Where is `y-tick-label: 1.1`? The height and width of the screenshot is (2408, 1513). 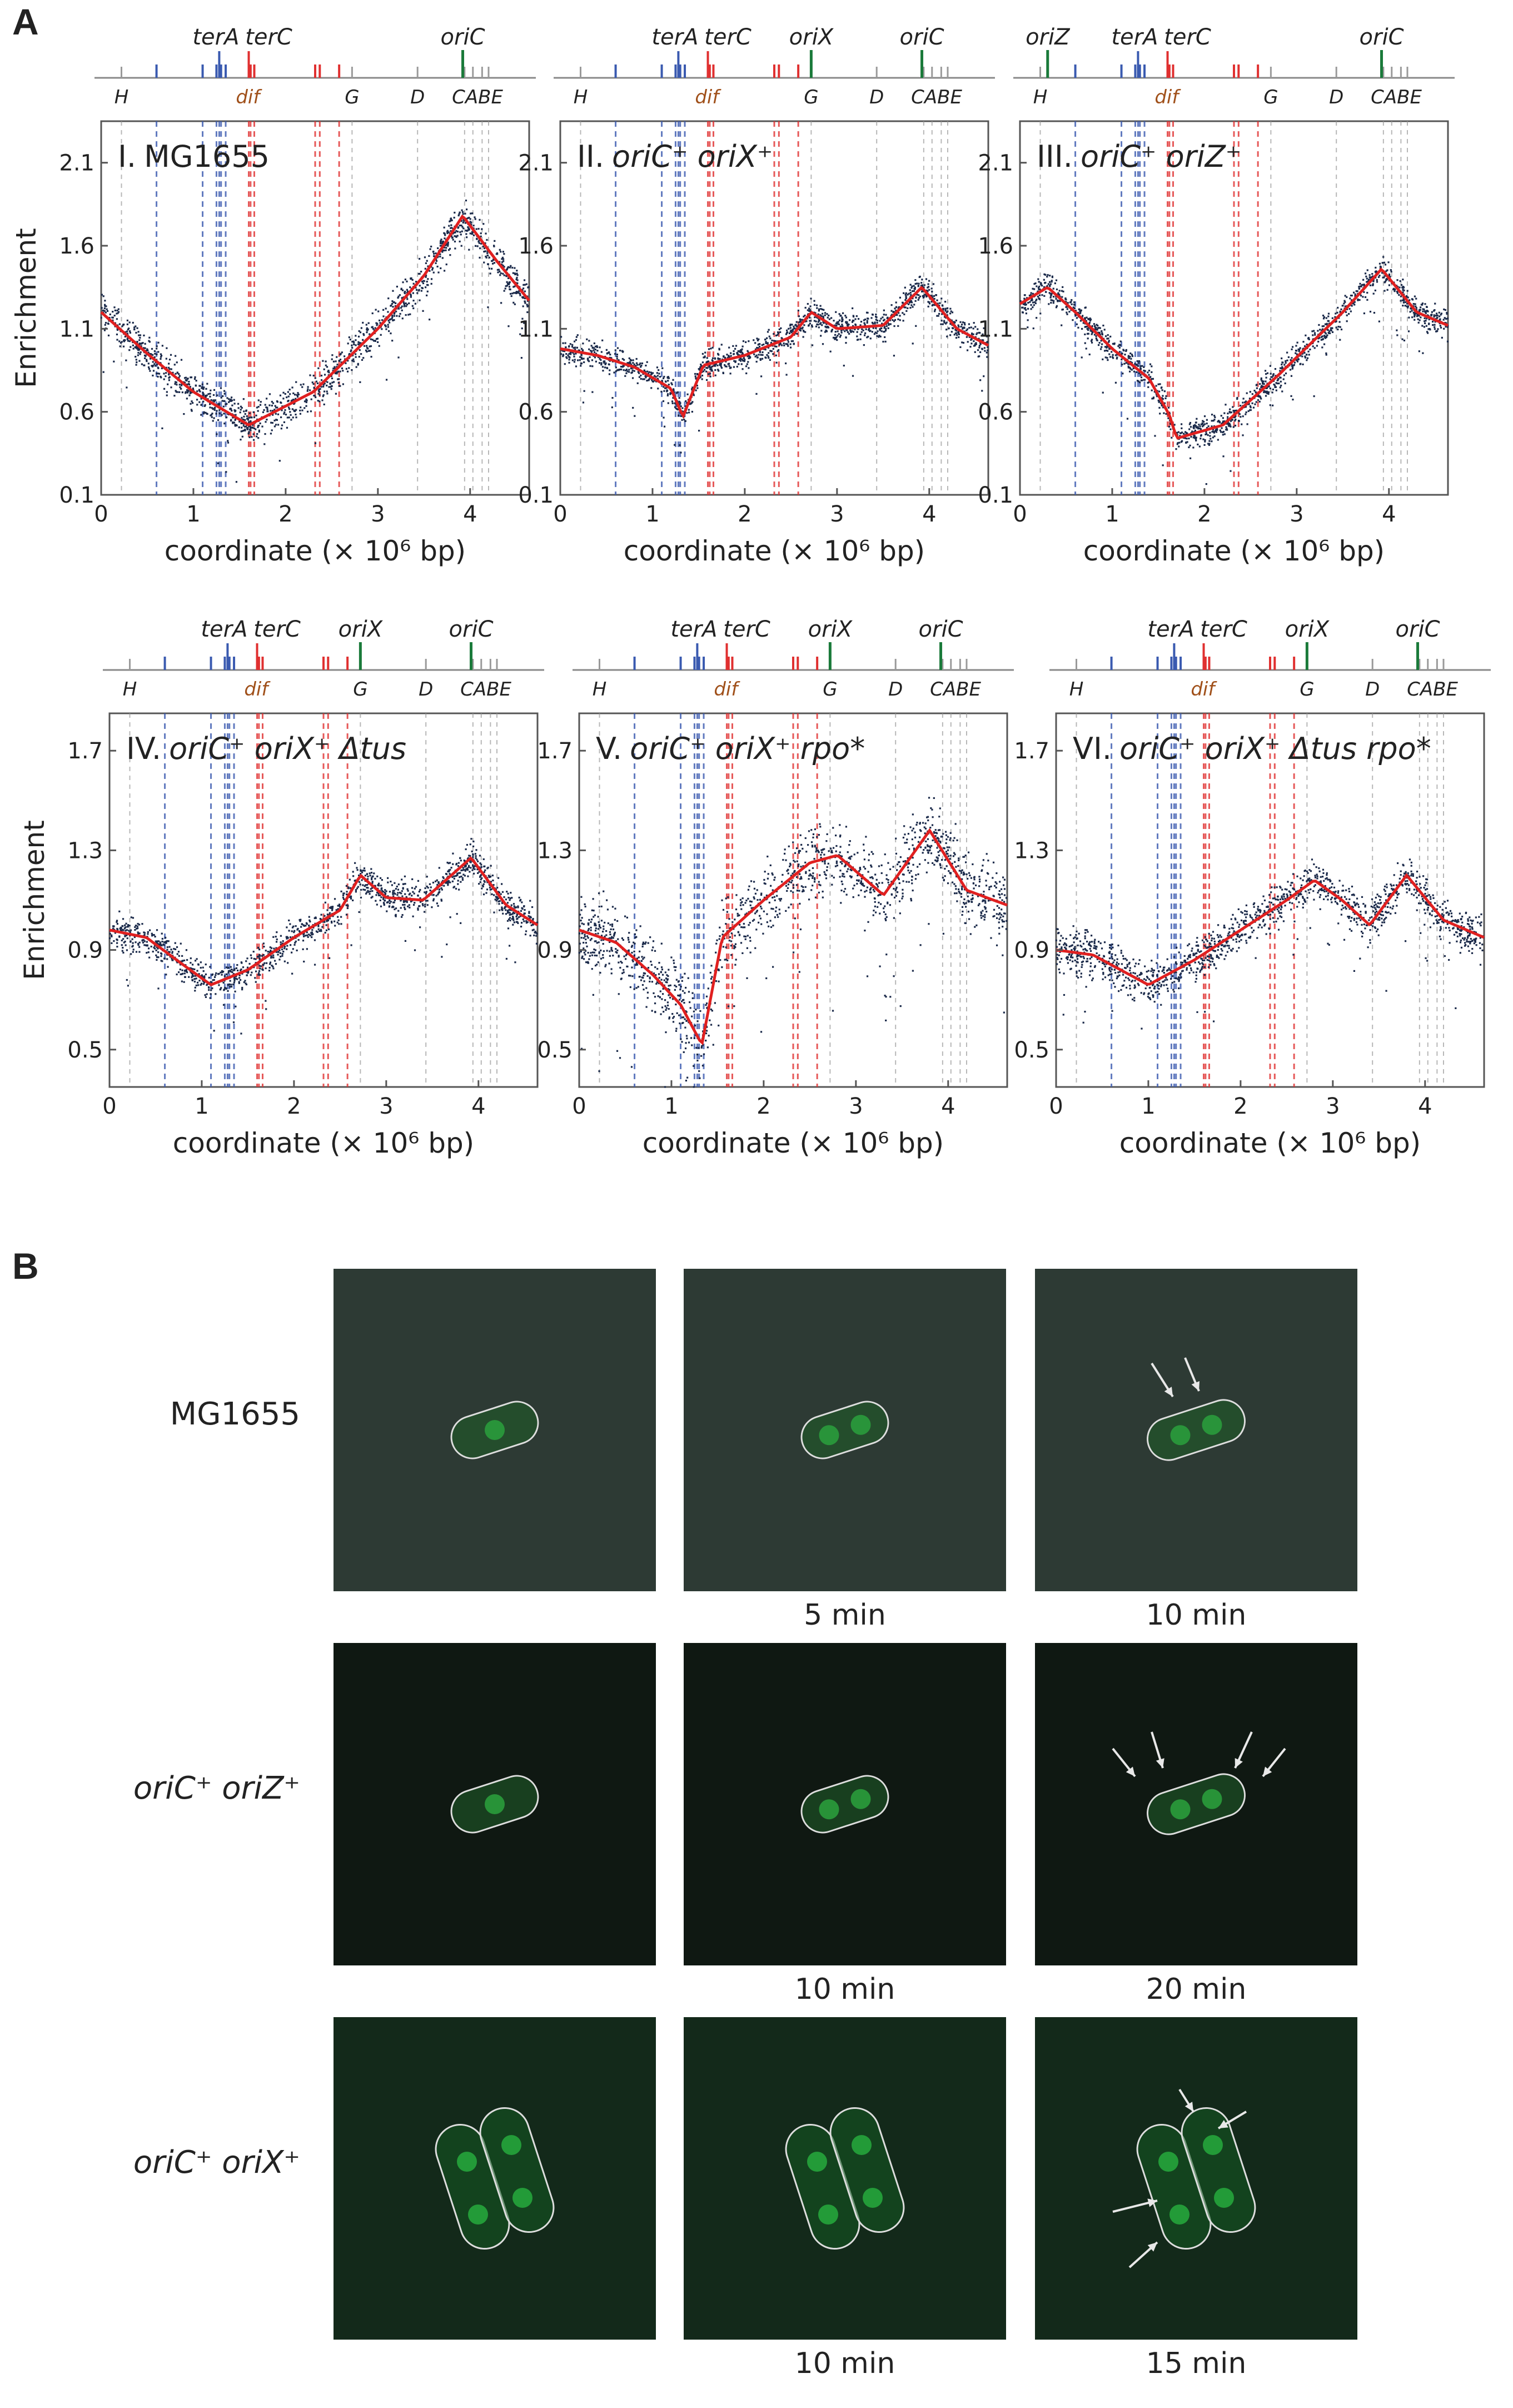
y-tick-label: 1.1 is located at coordinates (536, 329).